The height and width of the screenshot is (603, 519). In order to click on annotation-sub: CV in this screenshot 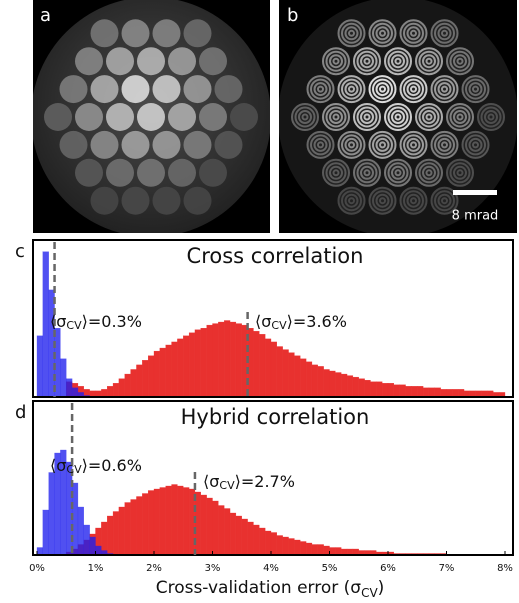, I will do `click(227, 485)`.